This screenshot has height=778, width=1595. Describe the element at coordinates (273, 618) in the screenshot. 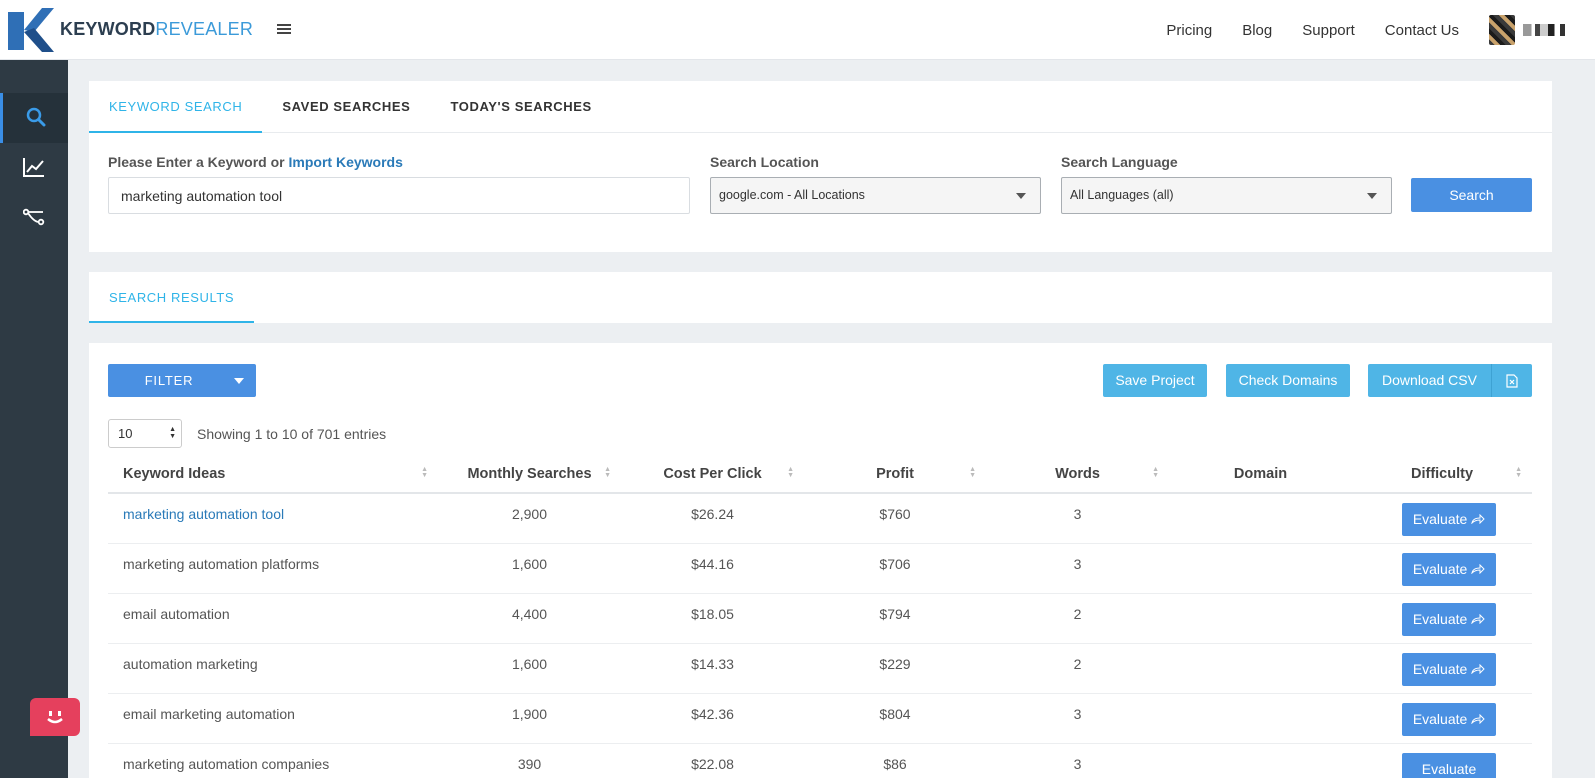

I see `keyword-cell: email automation` at that location.